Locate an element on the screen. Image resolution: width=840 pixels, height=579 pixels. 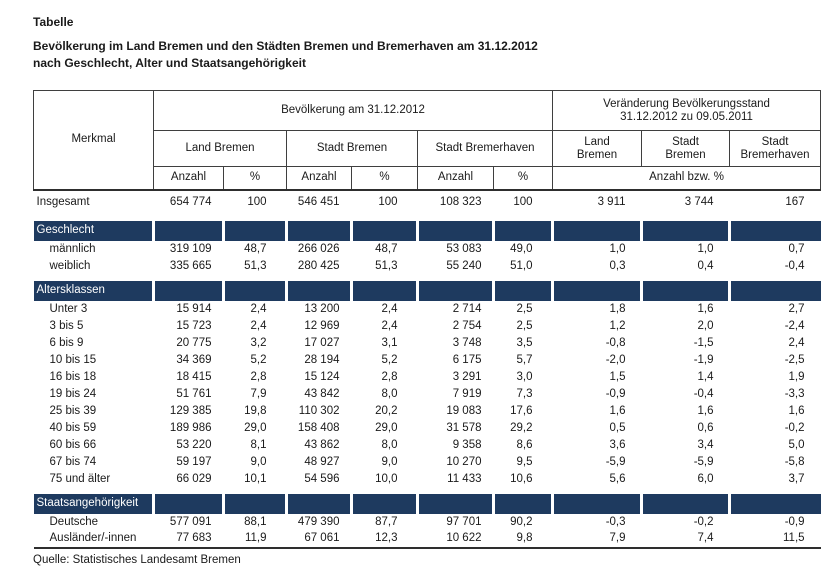
cell-value: -0,4 is located at coordinates (703, 393).